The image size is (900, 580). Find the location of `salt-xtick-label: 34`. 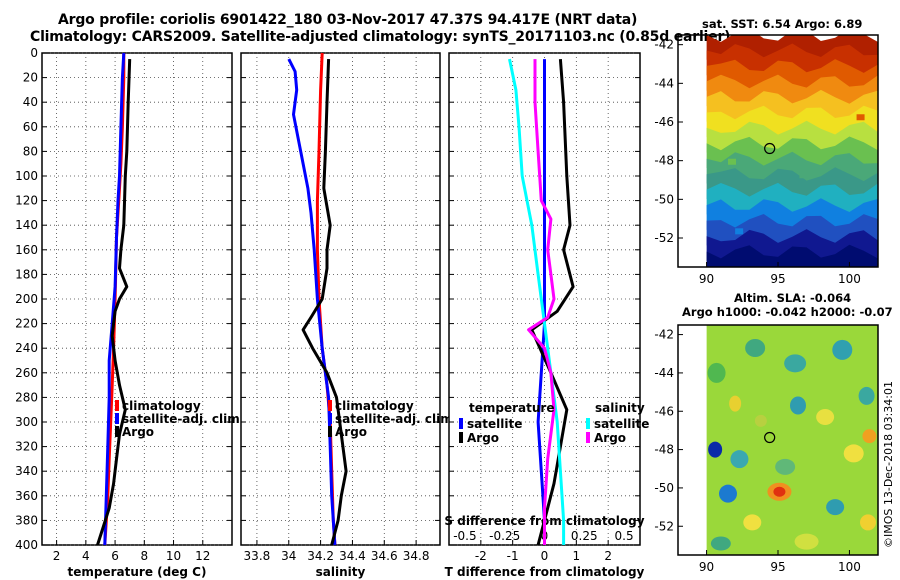

salt-xtick-label: 34 is located at coordinates (288, 556).